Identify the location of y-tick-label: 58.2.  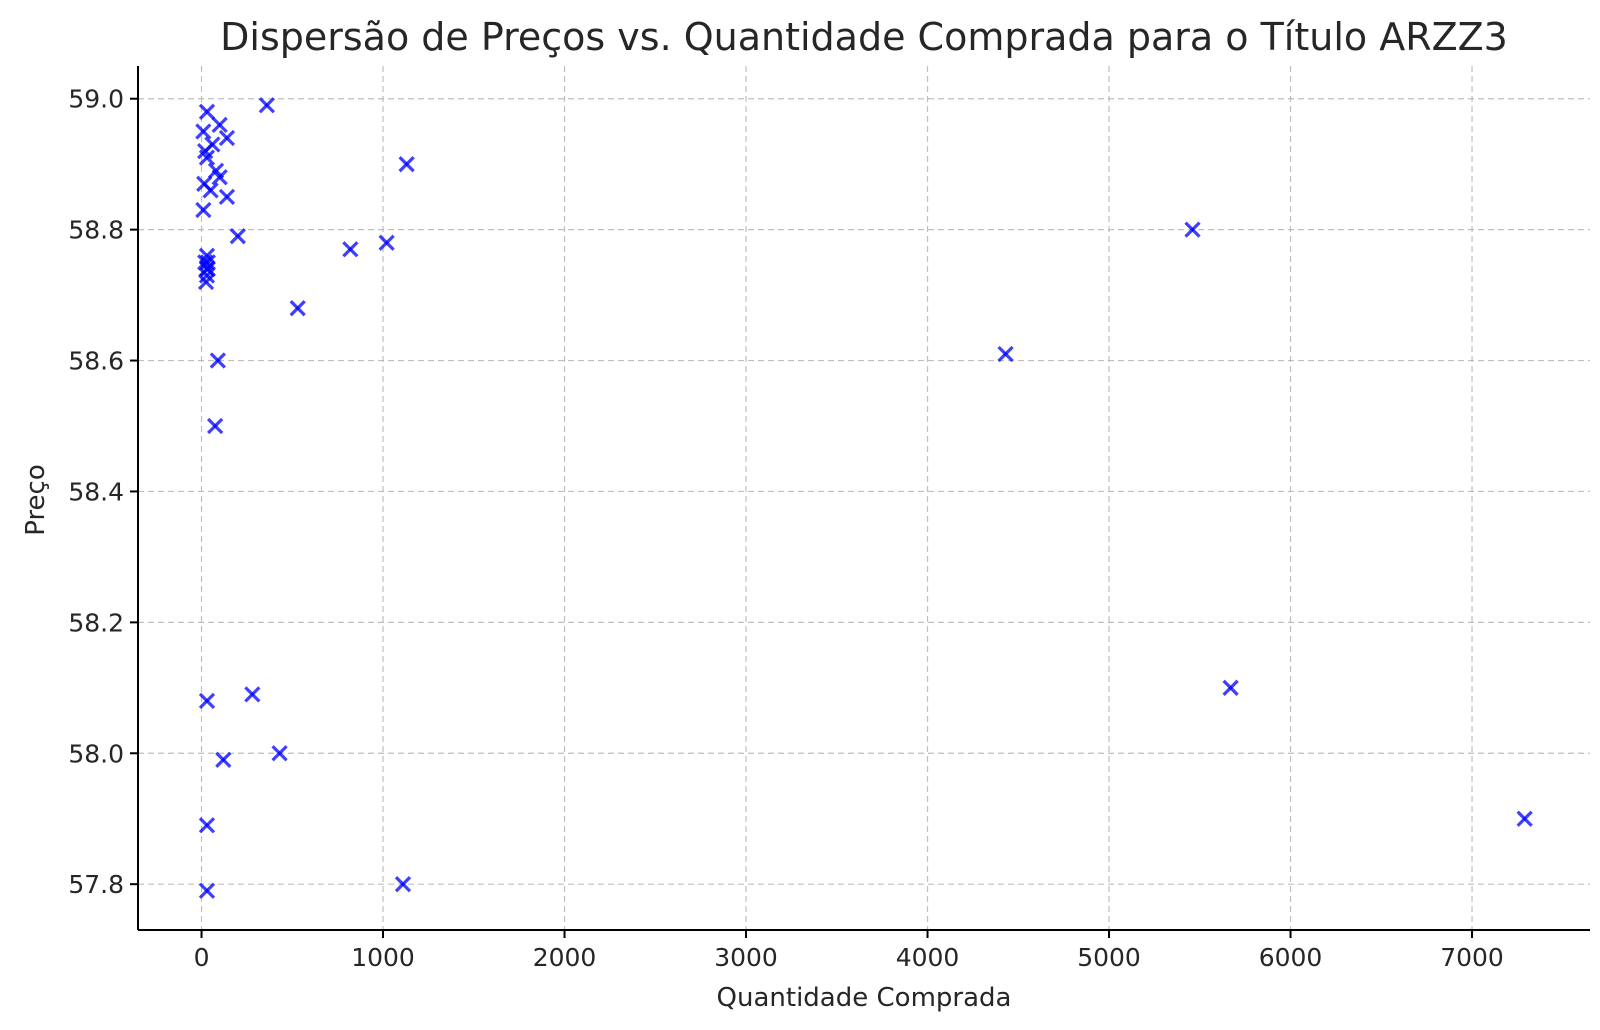
(96, 622).